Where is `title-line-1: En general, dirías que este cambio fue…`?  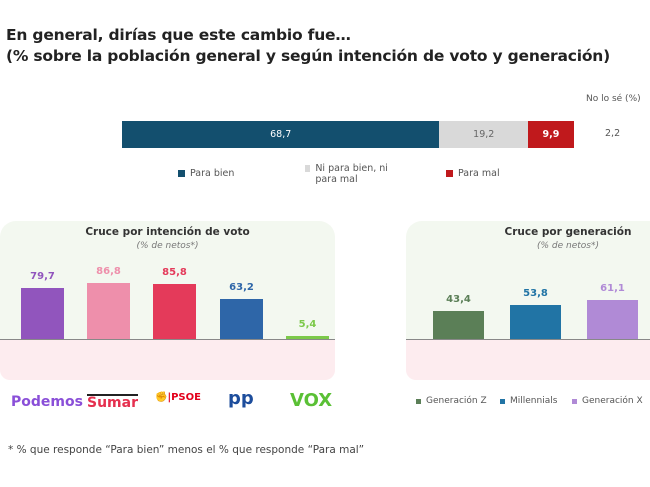 title-line-1: En general, dirías que este cambio fue… is located at coordinates (178, 35).